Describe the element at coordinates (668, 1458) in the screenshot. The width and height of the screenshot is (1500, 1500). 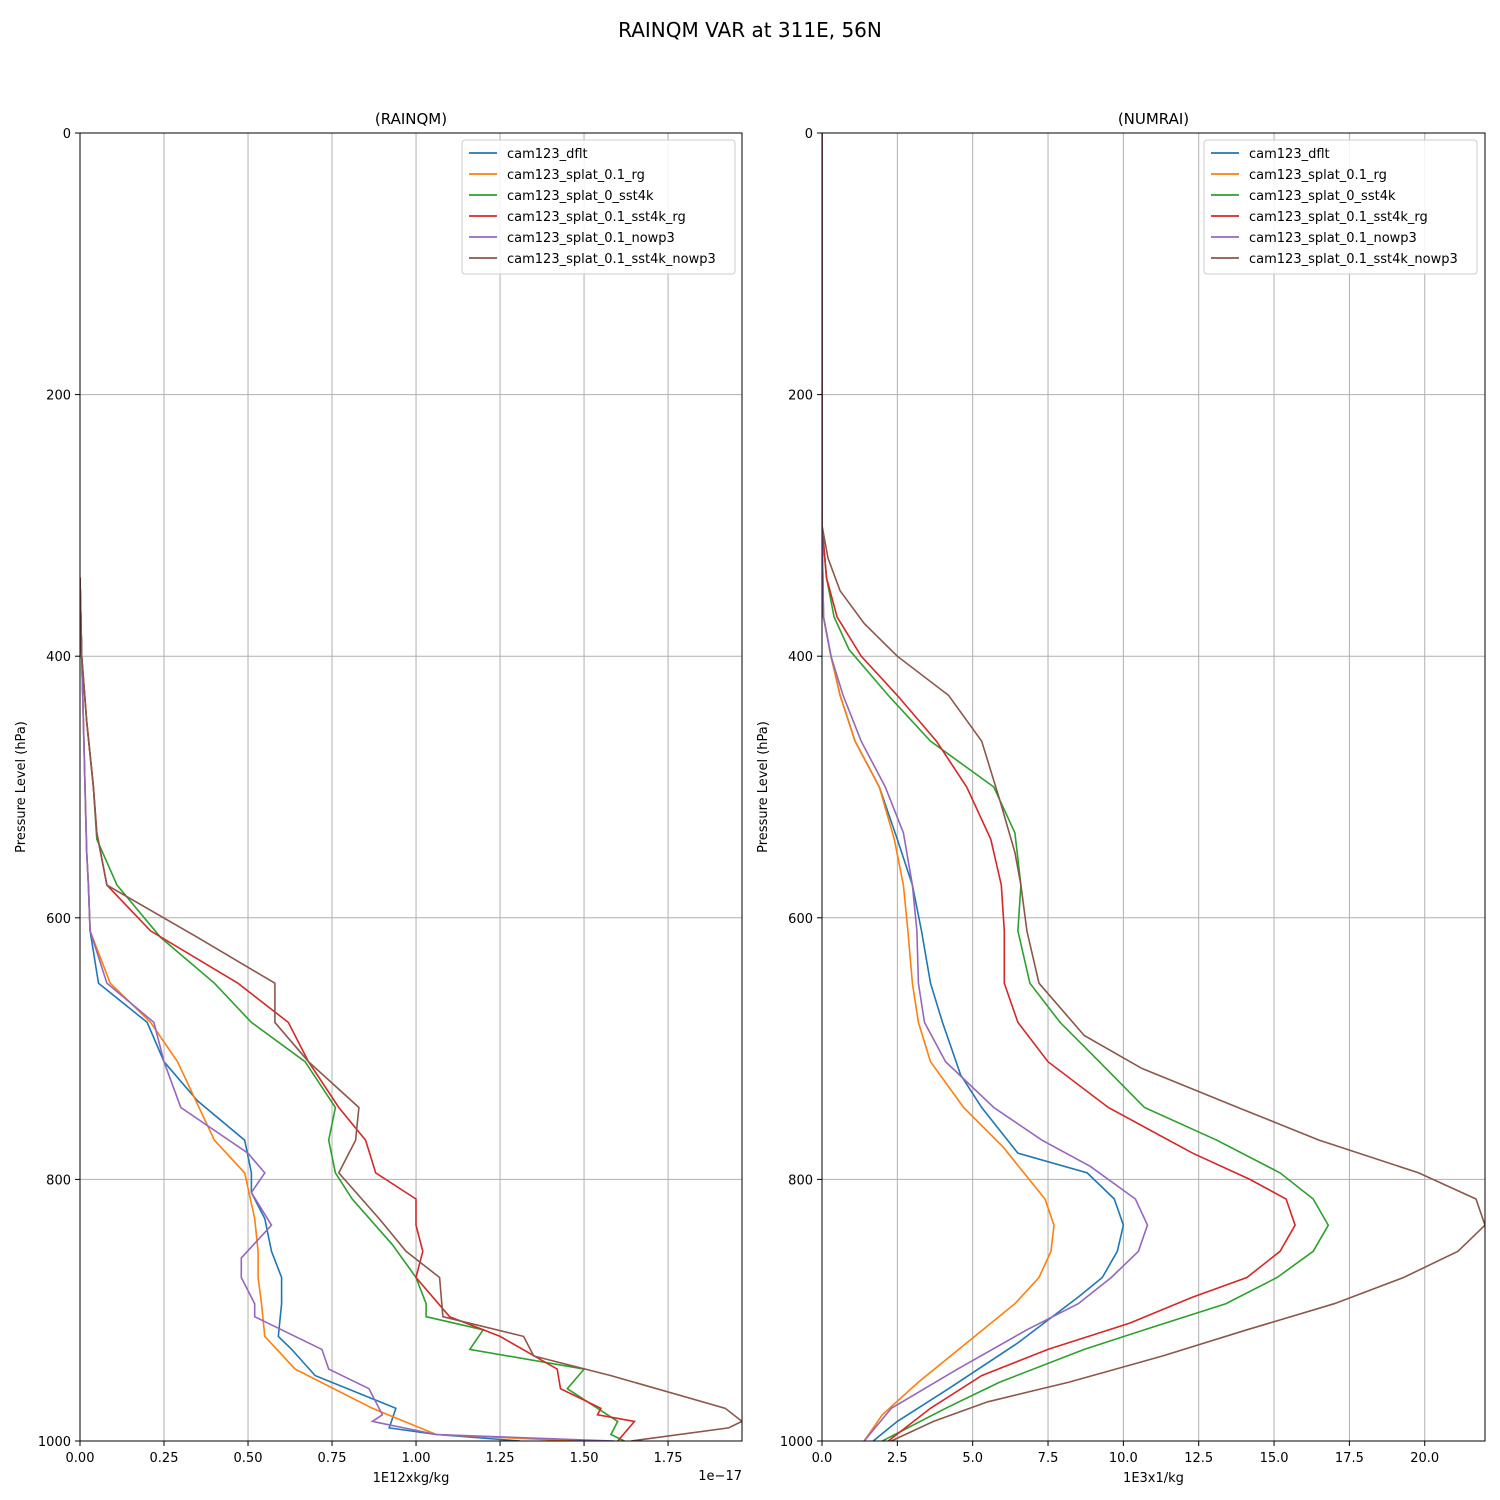
I see `x-tick-label: 1.75` at that location.